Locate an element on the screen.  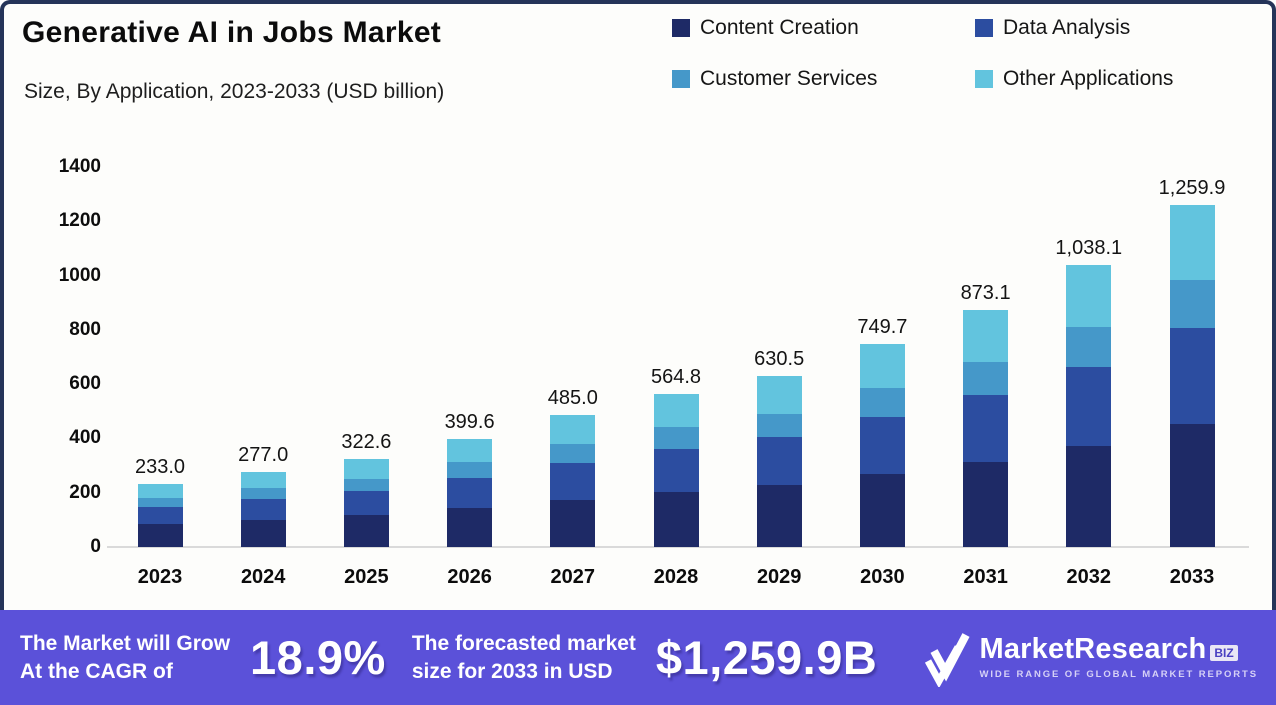
y-axis-tick-0: 0 is located at coordinates (95, 546).